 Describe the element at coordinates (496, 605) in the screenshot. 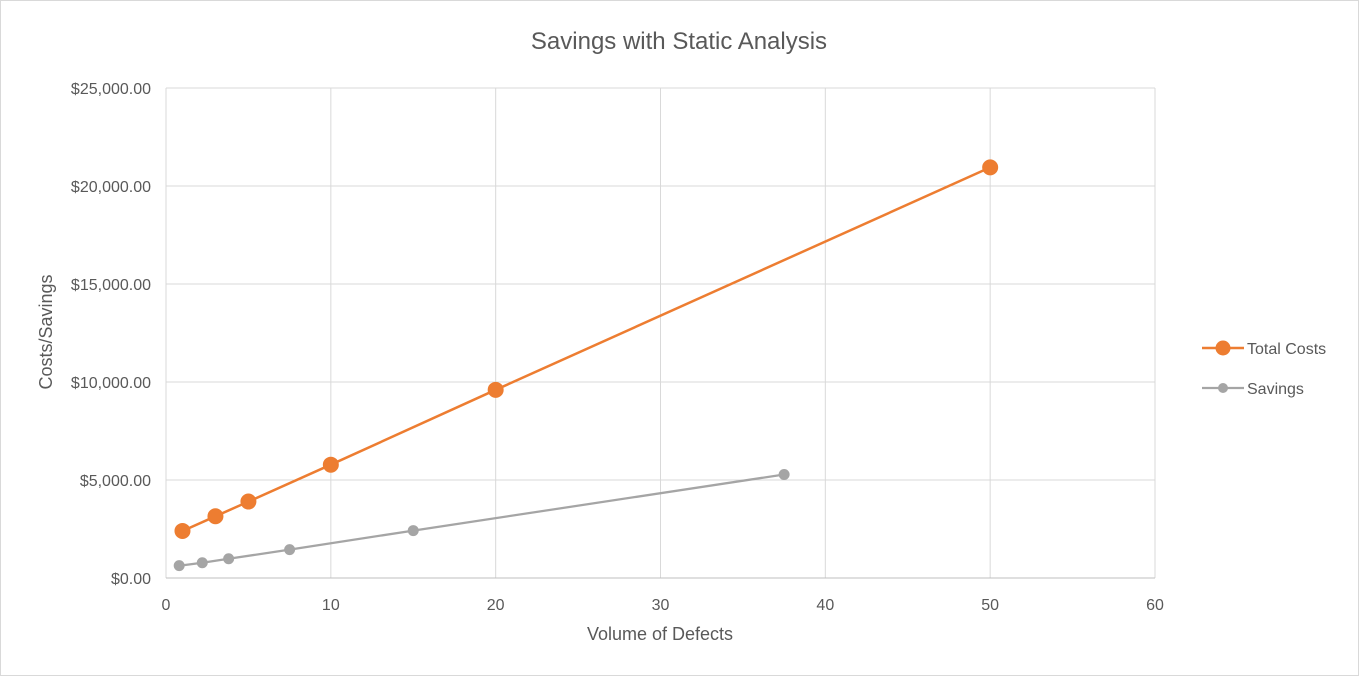

I see `x-tick-label: 20` at that location.